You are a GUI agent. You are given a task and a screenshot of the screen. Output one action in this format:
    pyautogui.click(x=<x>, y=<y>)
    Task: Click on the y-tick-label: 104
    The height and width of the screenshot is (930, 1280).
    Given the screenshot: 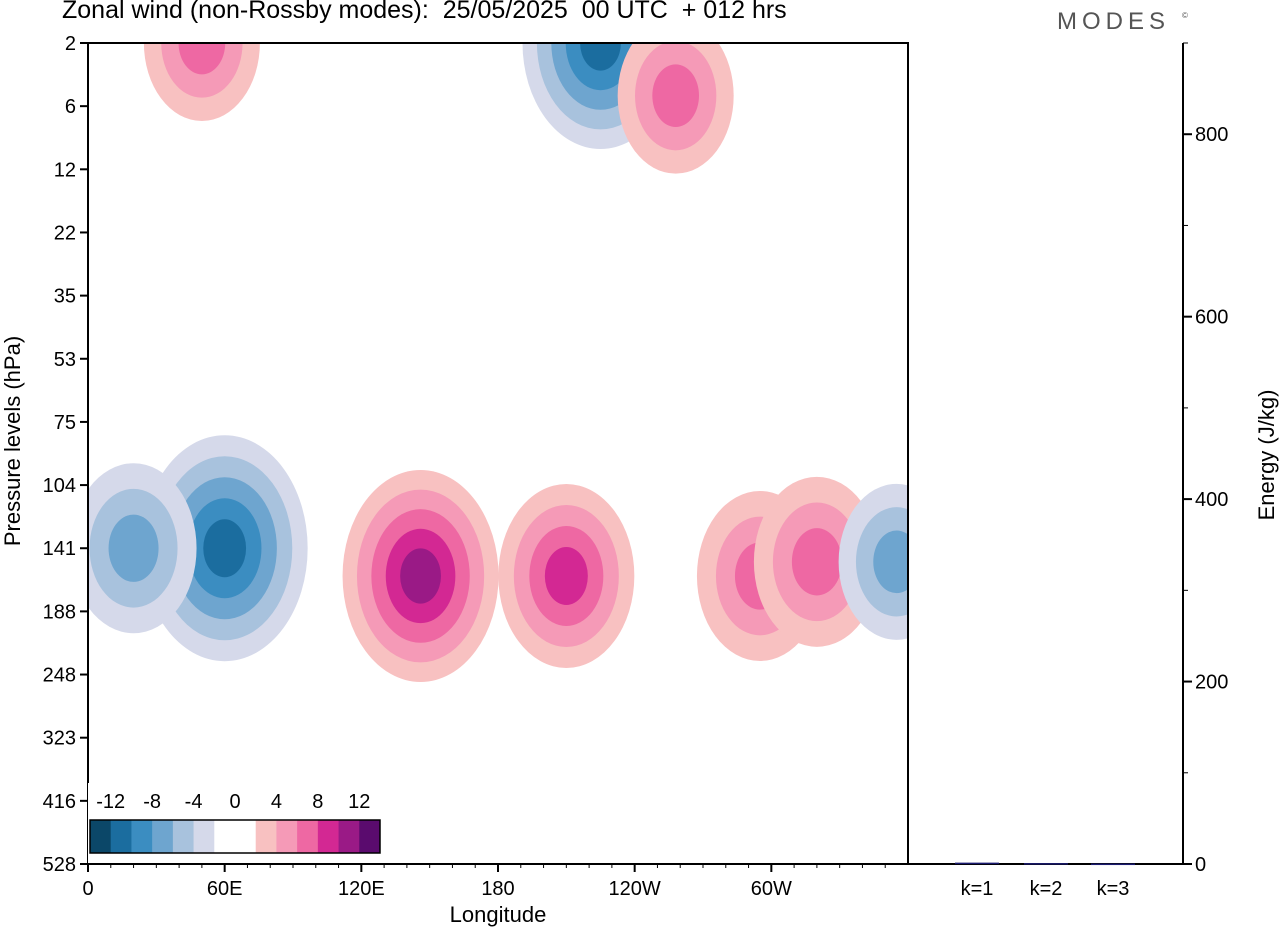 What is the action you would take?
    pyautogui.click(x=59, y=486)
    